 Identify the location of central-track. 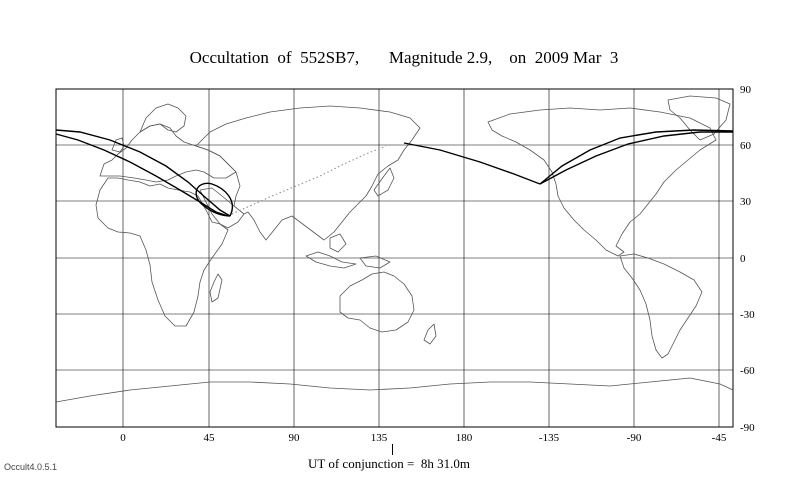
(309, 180).